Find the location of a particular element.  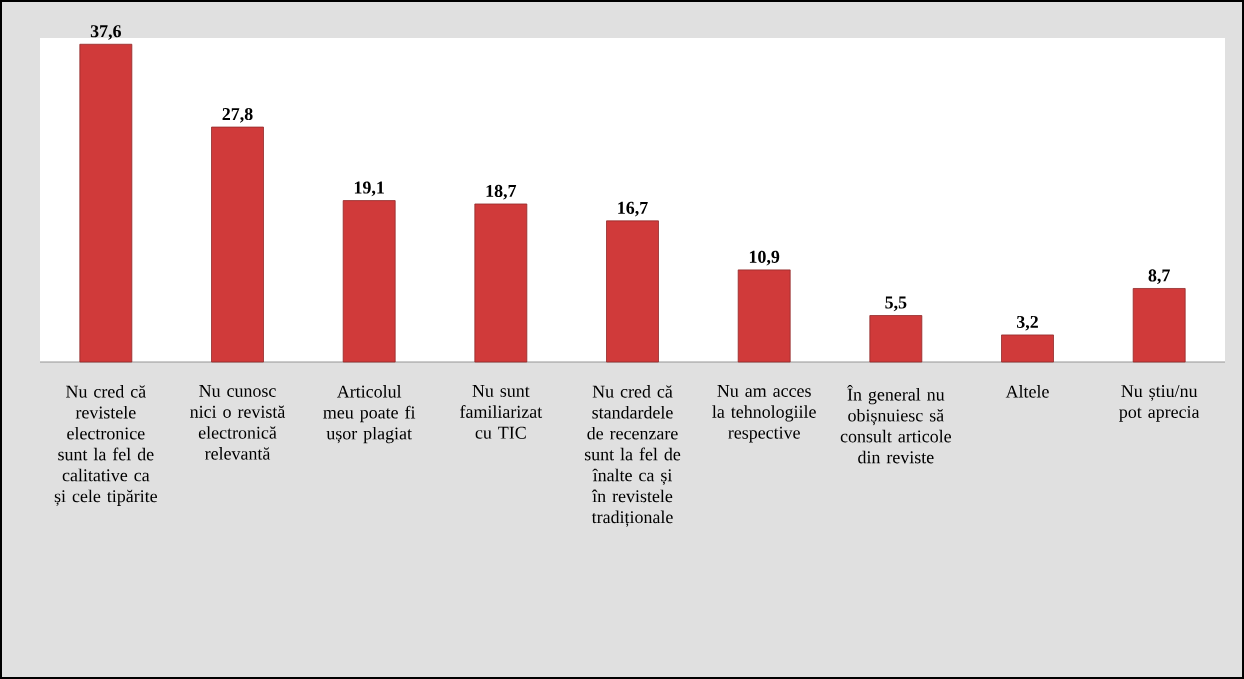

data-label: 5,5 is located at coordinates (896, 304).